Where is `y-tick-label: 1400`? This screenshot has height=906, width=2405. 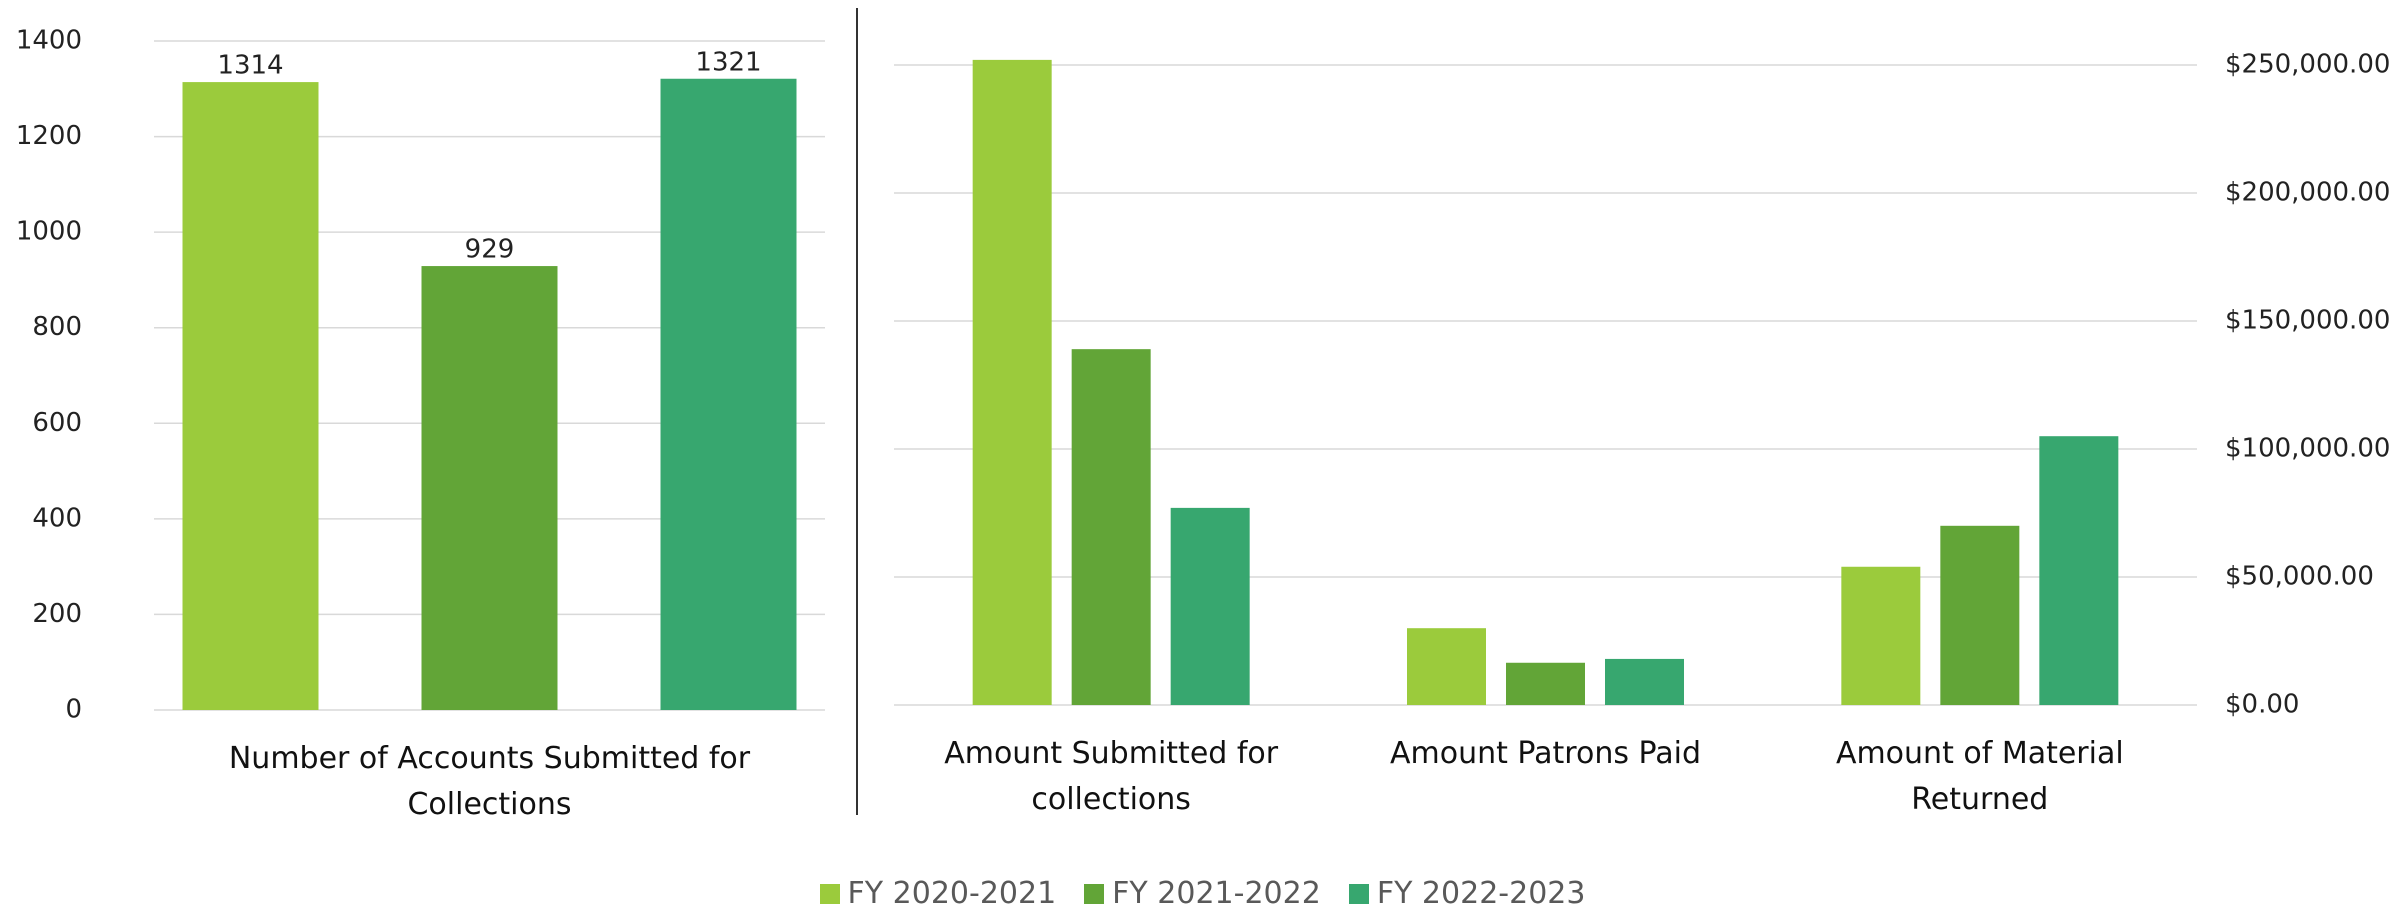
y-tick-label: 1400 is located at coordinates (49, 41).